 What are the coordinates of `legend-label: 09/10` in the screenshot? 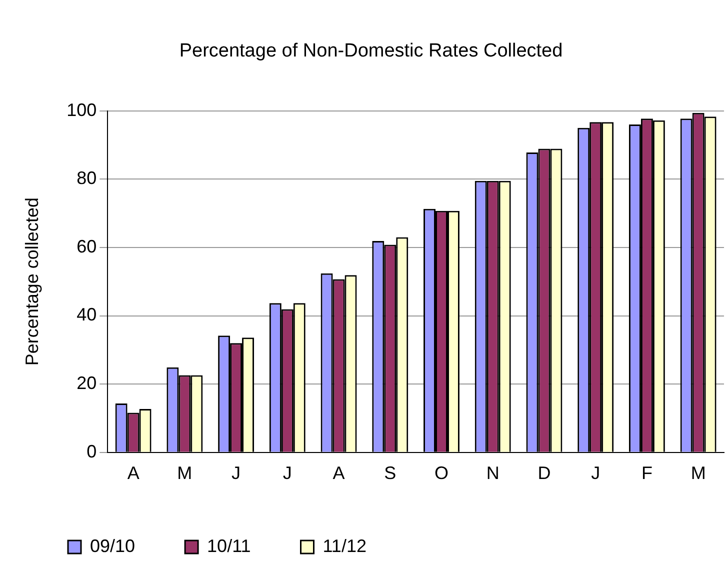 It's located at (113, 546).